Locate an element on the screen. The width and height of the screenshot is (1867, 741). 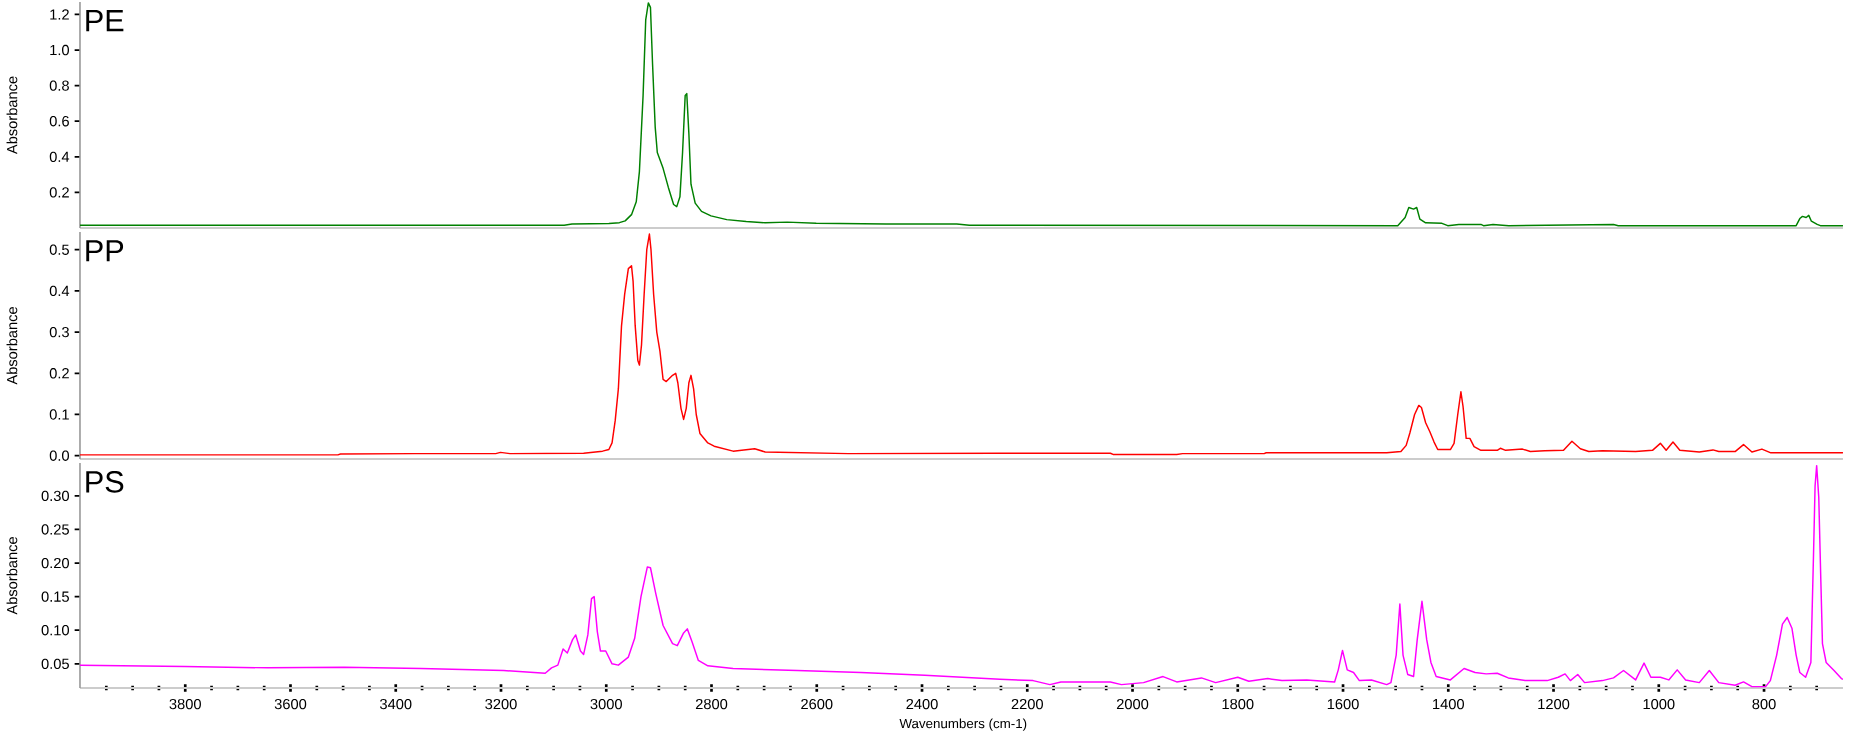
y-tick-label: 0.3 is located at coordinates (59, 332).